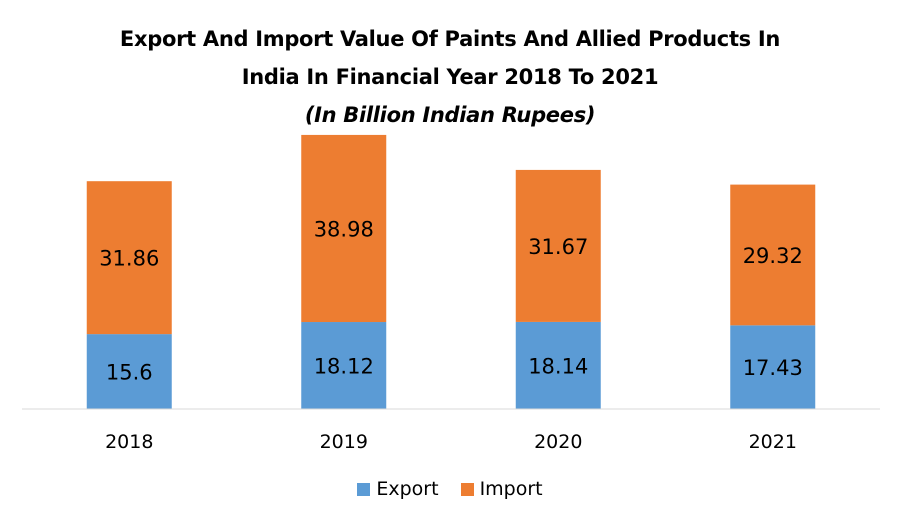 The image size is (900, 525). Describe the element at coordinates (344, 442) in the screenshot. I see `x-tick-label-2019: 2019` at that location.